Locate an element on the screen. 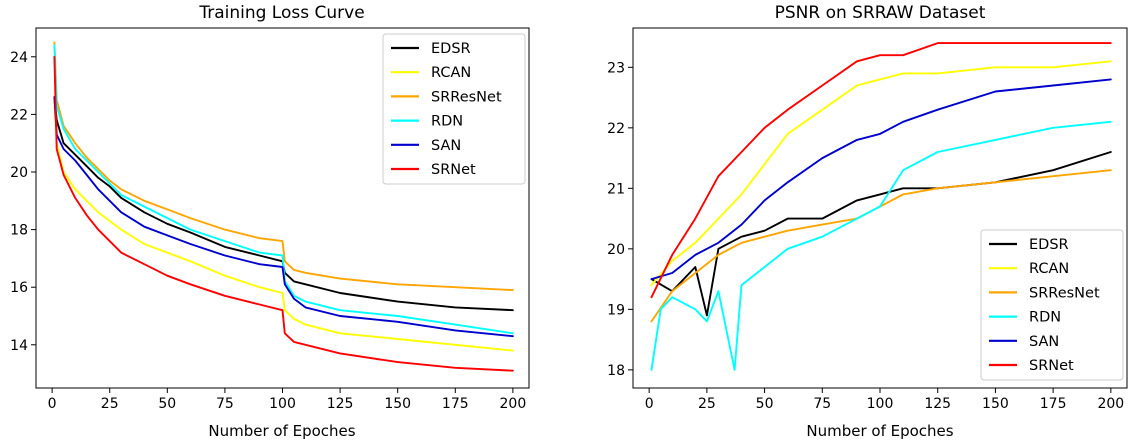 This screenshot has height=443, width=1138. y-tick-label: 14 is located at coordinates (19, 346).